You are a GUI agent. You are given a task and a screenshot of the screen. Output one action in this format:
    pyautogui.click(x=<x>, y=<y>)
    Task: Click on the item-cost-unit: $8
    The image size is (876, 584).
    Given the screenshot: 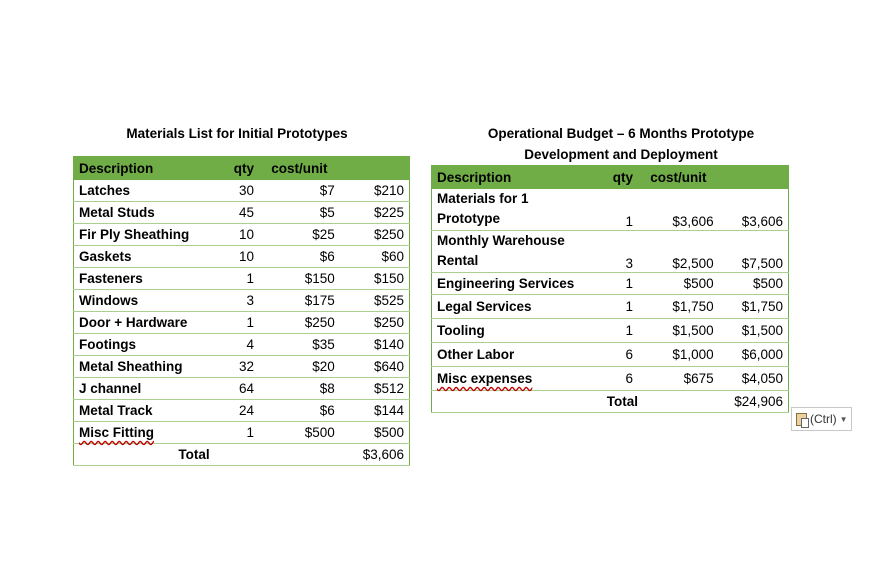 What is the action you would take?
    pyautogui.click(x=299, y=388)
    